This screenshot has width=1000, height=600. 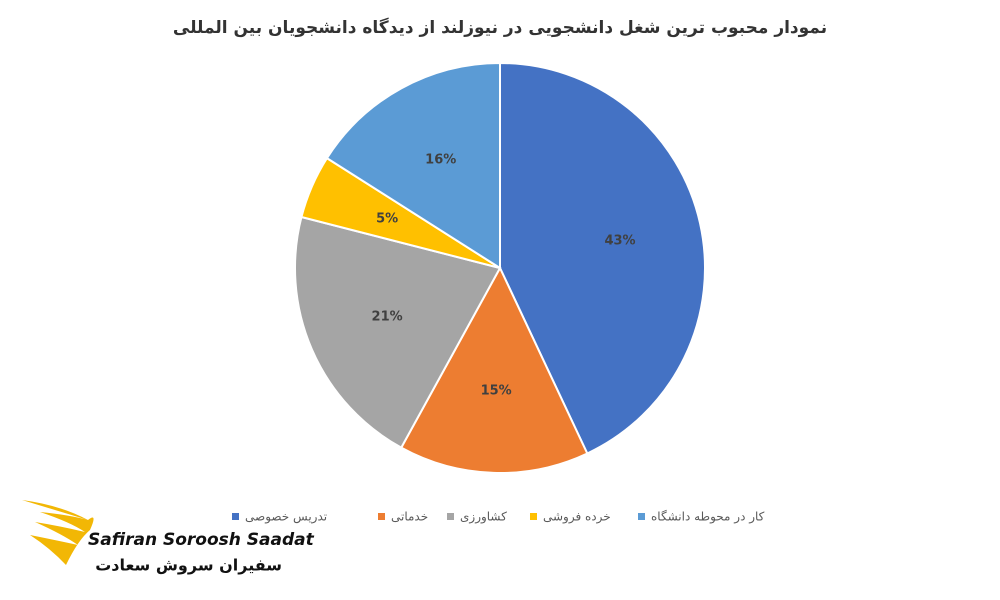 I want to click on data-label: 15%, so click(x=496, y=390).